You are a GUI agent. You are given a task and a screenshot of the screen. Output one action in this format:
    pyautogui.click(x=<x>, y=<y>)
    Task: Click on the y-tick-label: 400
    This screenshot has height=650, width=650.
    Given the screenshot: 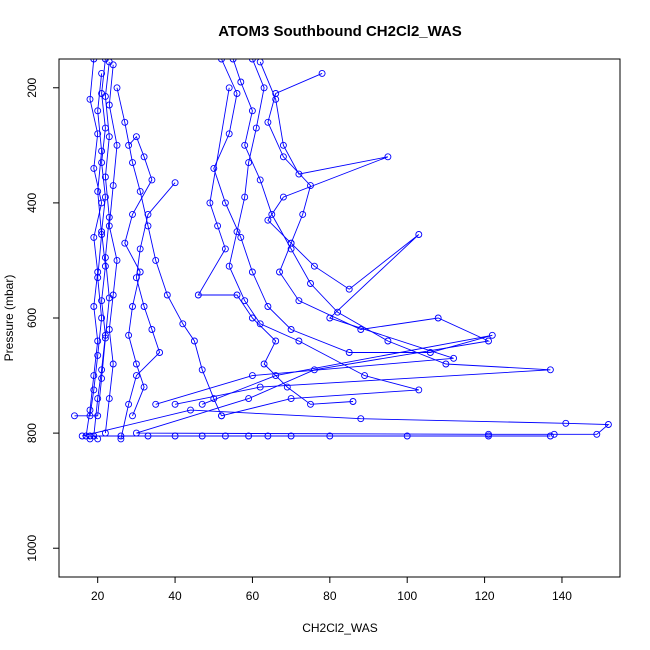 What is the action you would take?
    pyautogui.click(x=32, y=203)
    